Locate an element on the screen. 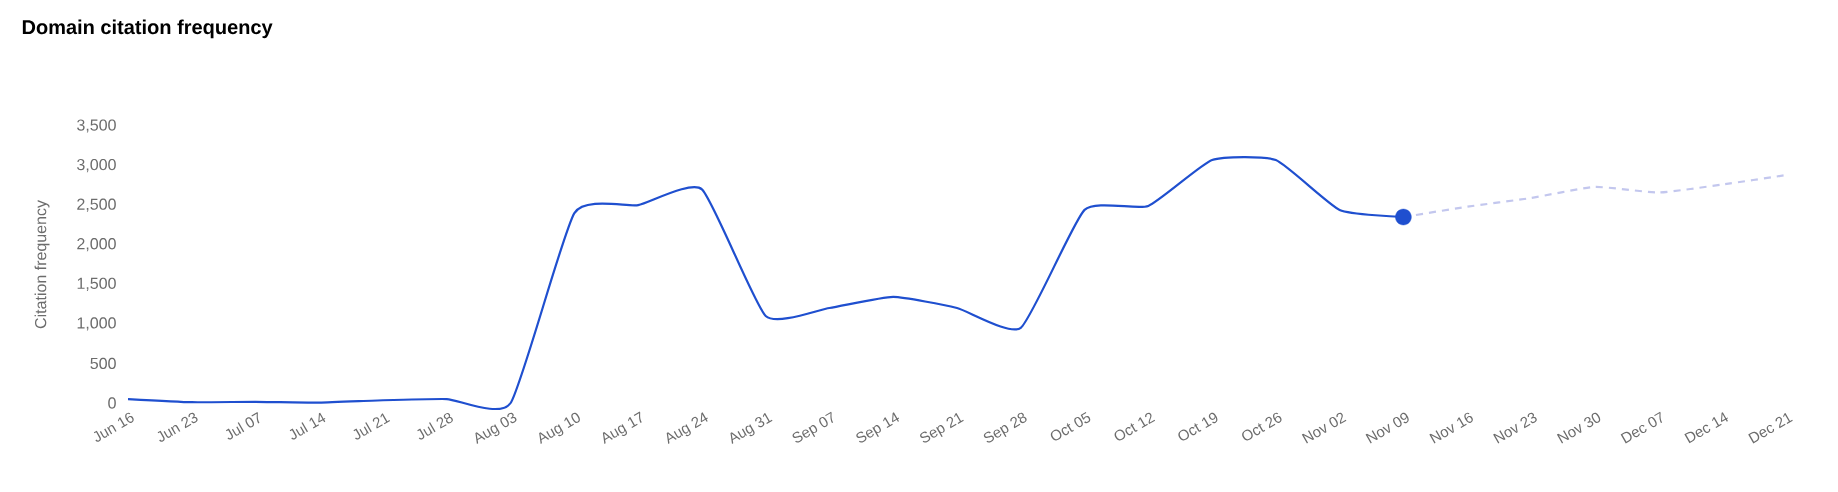 This screenshot has width=1838, height=492. x-tick-label: Jul 07 is located at coordinates (242, 426).